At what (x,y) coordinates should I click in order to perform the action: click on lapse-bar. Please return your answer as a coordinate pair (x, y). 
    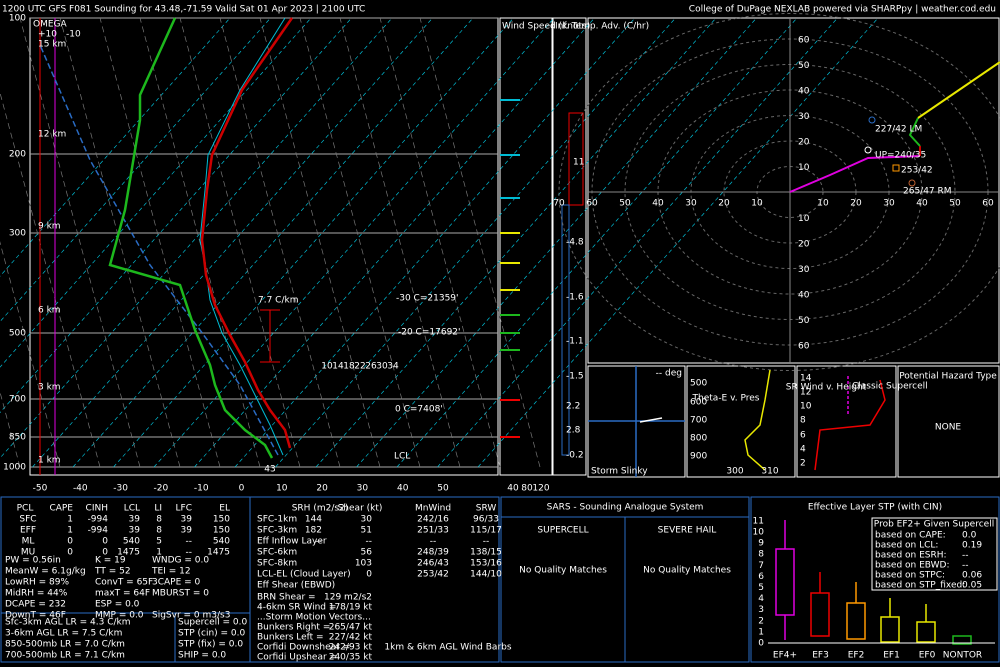
    Looking at the image, I should click on (270, 336).